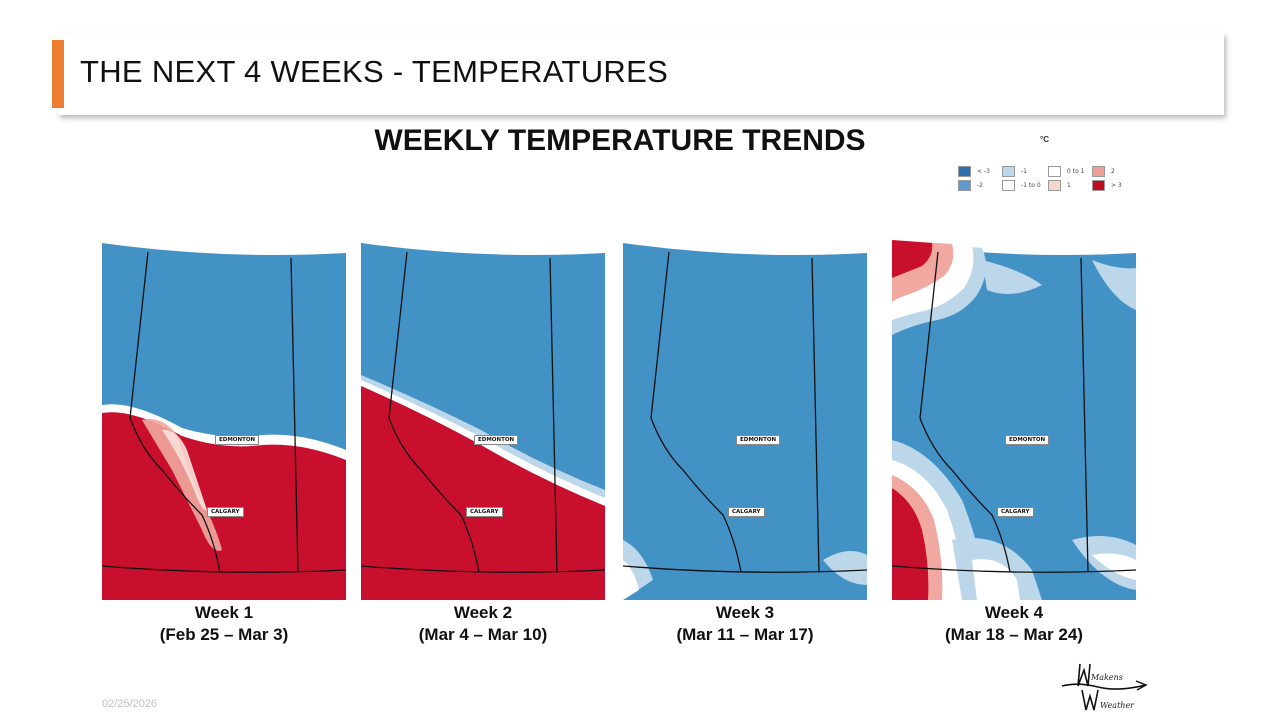  What do you see at coordinates (980, 185) in the screenshot?
I see `legend-label: -2` at bounding box center [980, 185].